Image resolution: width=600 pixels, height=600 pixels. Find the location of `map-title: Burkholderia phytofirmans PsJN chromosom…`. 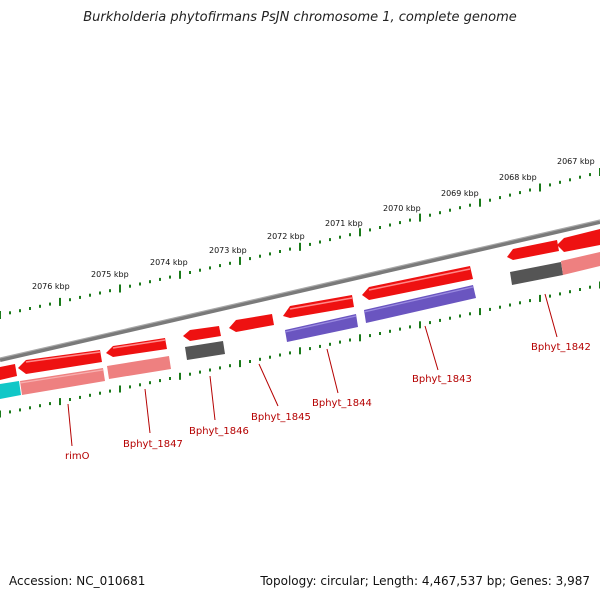

map-title: Burkholderia phytofirmans PsJN chromosom… is located at coordinates (300, 17).